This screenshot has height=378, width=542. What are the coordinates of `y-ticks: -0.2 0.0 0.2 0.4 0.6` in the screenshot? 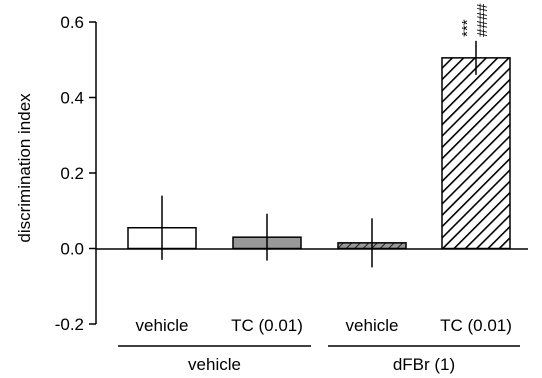 It's located at (75, 173).